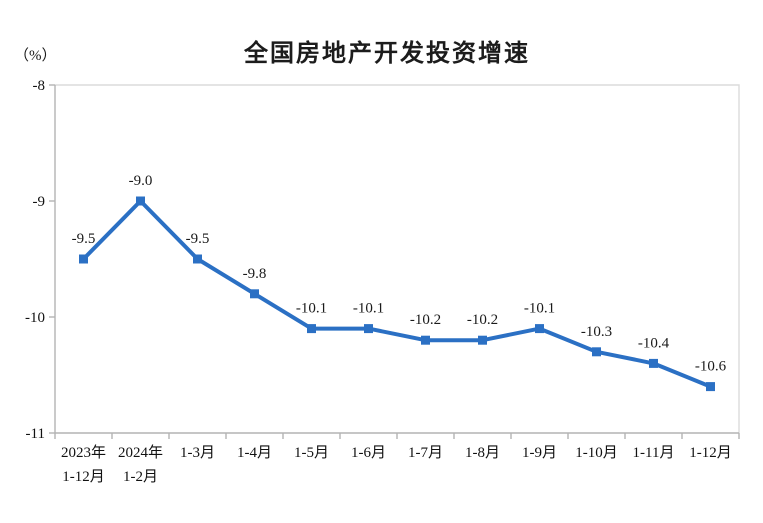  I want to click on x-tick-label: 2023年 1-12月, so click(83, 464).